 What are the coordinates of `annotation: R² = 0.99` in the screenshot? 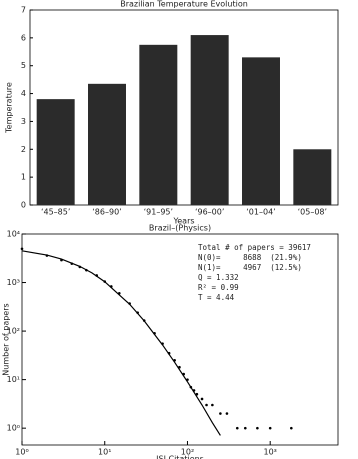 It's located at (218, 287).